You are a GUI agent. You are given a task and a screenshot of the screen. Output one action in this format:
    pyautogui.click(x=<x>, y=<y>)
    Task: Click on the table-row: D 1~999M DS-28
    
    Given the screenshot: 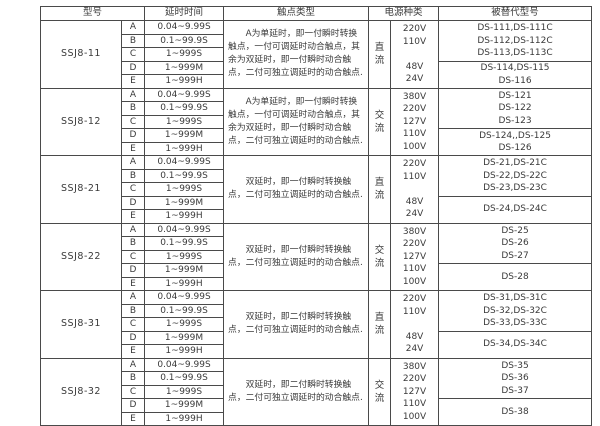 What is the action you would take?
    pyautogui.click(x=317, y=277)
    